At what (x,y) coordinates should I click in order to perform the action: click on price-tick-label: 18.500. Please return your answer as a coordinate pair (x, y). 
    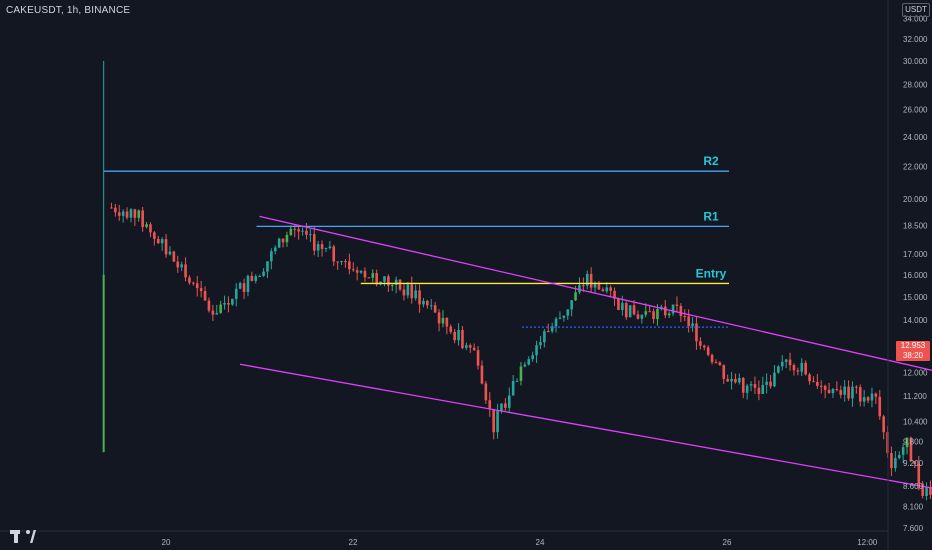
    Looking at the image, I should click on (915, 225).